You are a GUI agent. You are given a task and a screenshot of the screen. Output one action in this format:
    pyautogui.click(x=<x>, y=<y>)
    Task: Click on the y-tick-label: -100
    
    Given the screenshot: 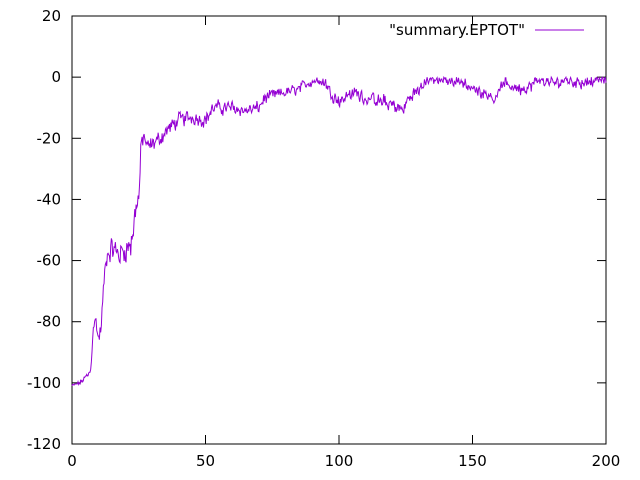 What is the action you would take?
    pyautogui.click(x=44, y=383)
    